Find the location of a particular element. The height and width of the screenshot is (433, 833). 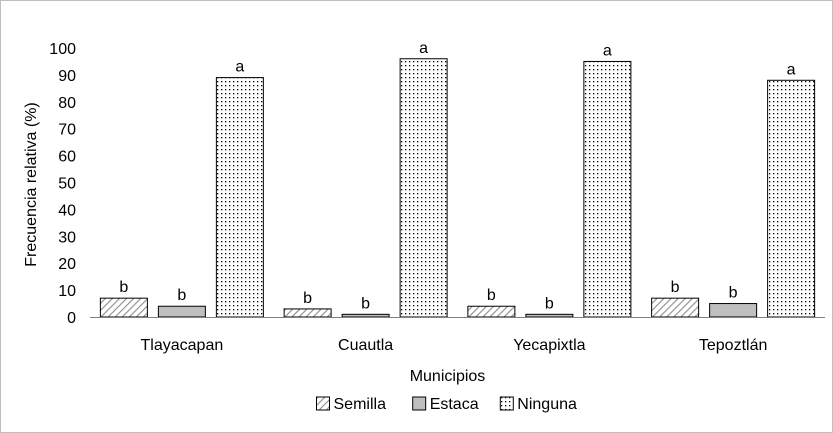

y-tick-label: 50 is located at coordinates (67, 184).